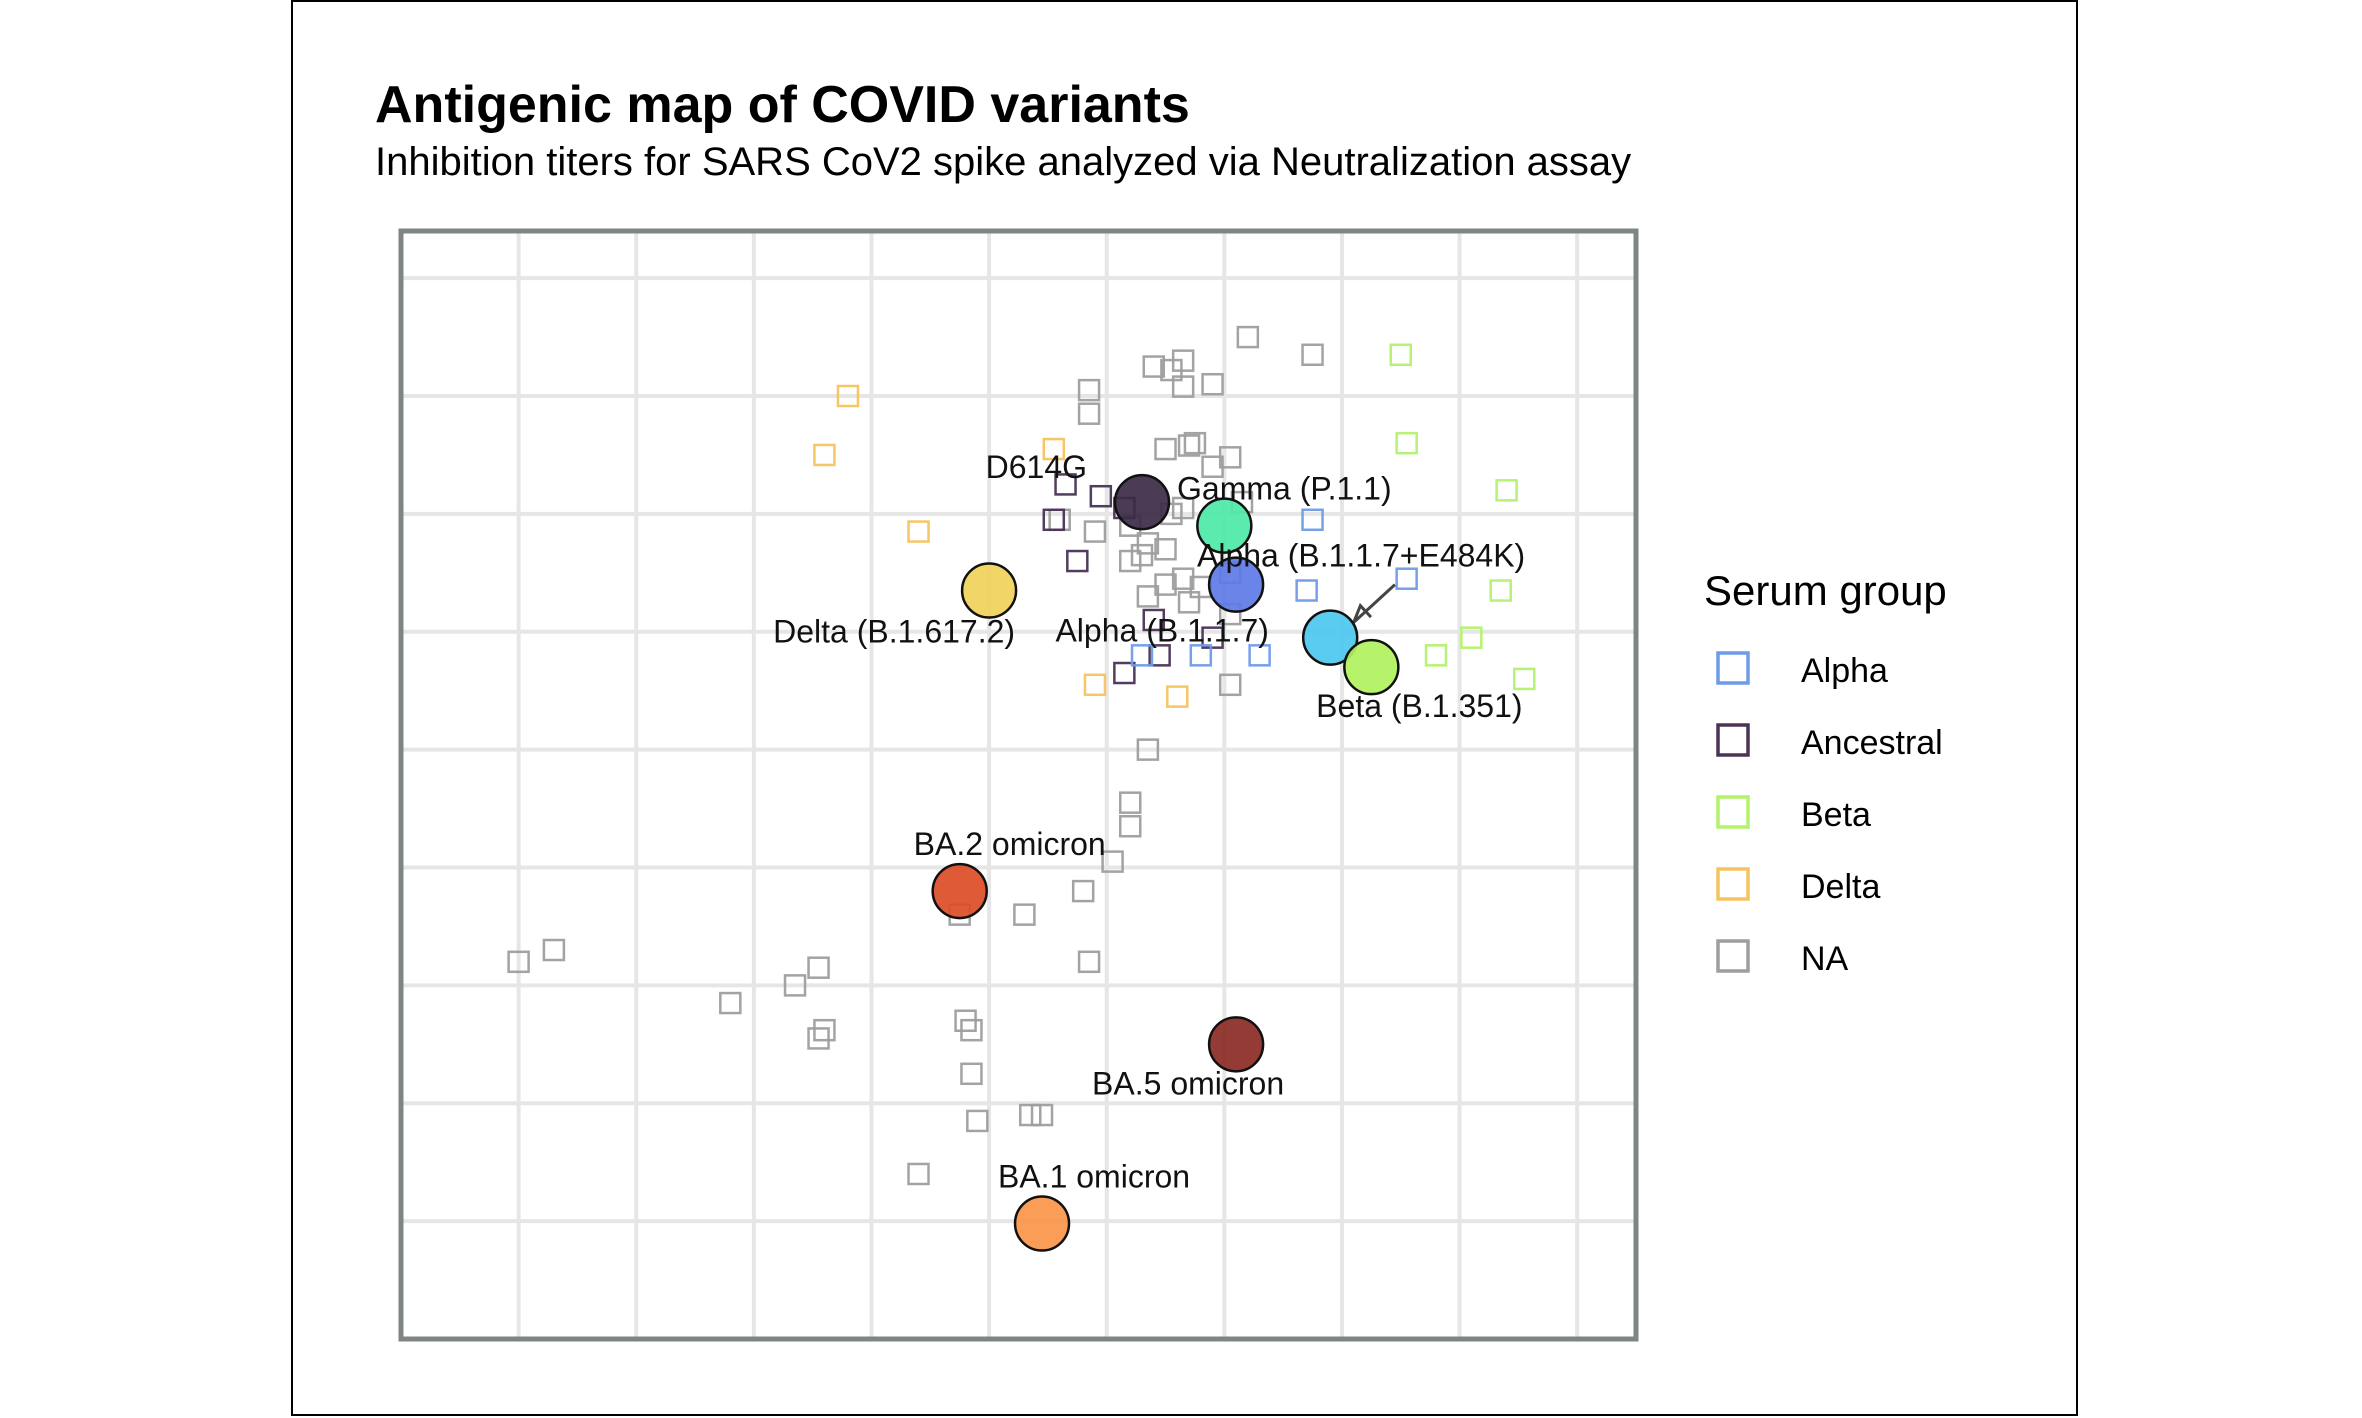  What do you see at coordinates (1733, 812) in the screenshot?
I see `legend-key-beta` at bounding box center [1733, 812].